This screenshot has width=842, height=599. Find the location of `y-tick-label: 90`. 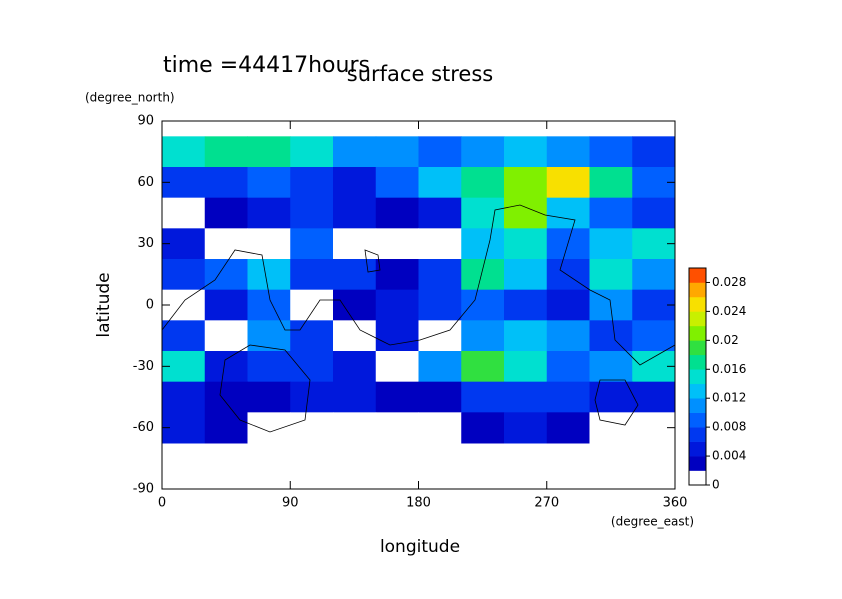

y-tick-label: 90 is located at coordinates (145, 121).